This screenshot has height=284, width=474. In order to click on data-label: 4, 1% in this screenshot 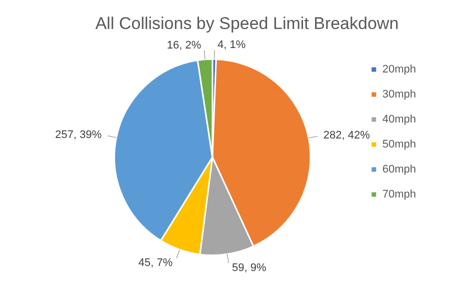, I will do `click(232, 45)`.